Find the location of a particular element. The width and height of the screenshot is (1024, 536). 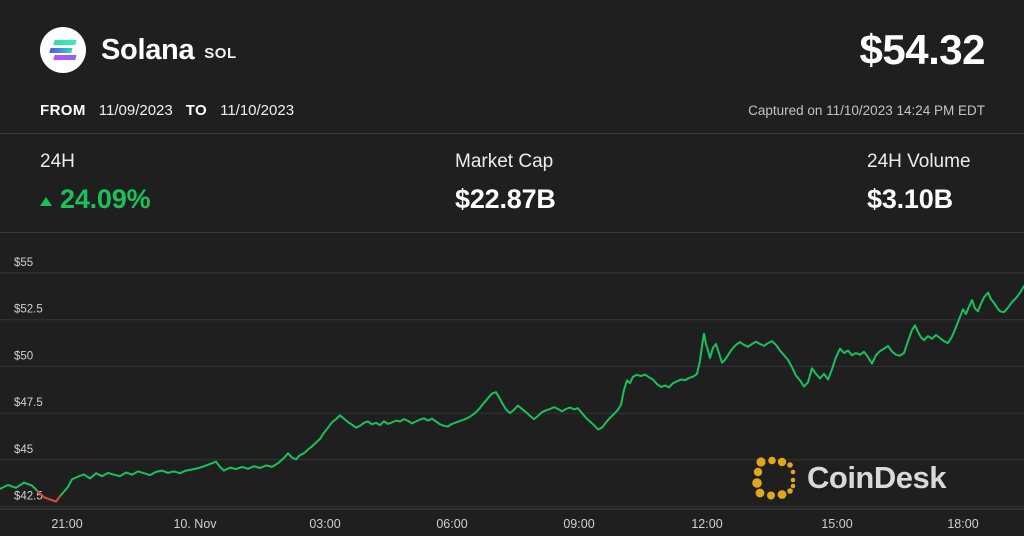

solana-bar-middle is located at coordinates (61, 50).